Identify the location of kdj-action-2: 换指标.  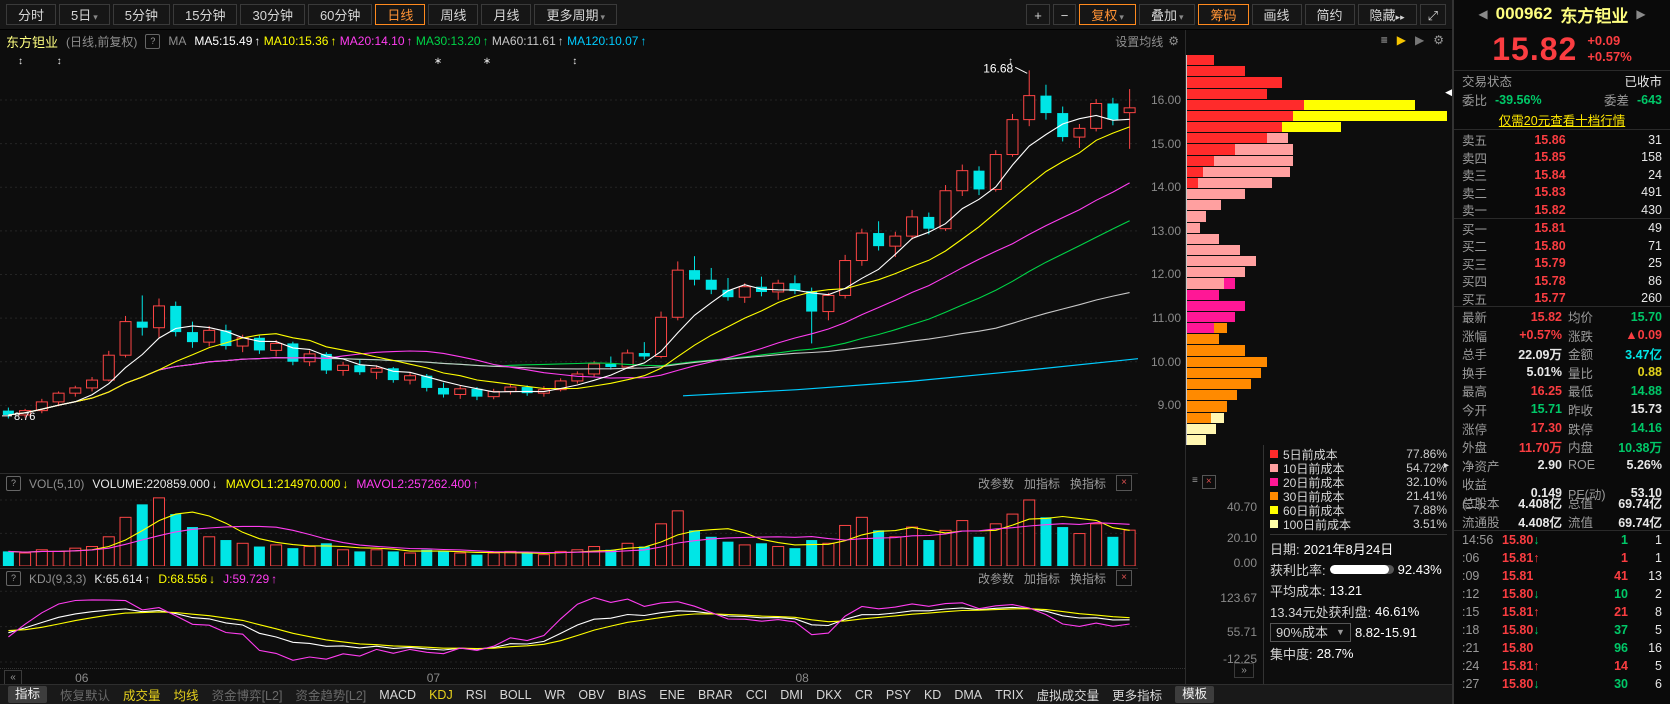
(1087, 579).